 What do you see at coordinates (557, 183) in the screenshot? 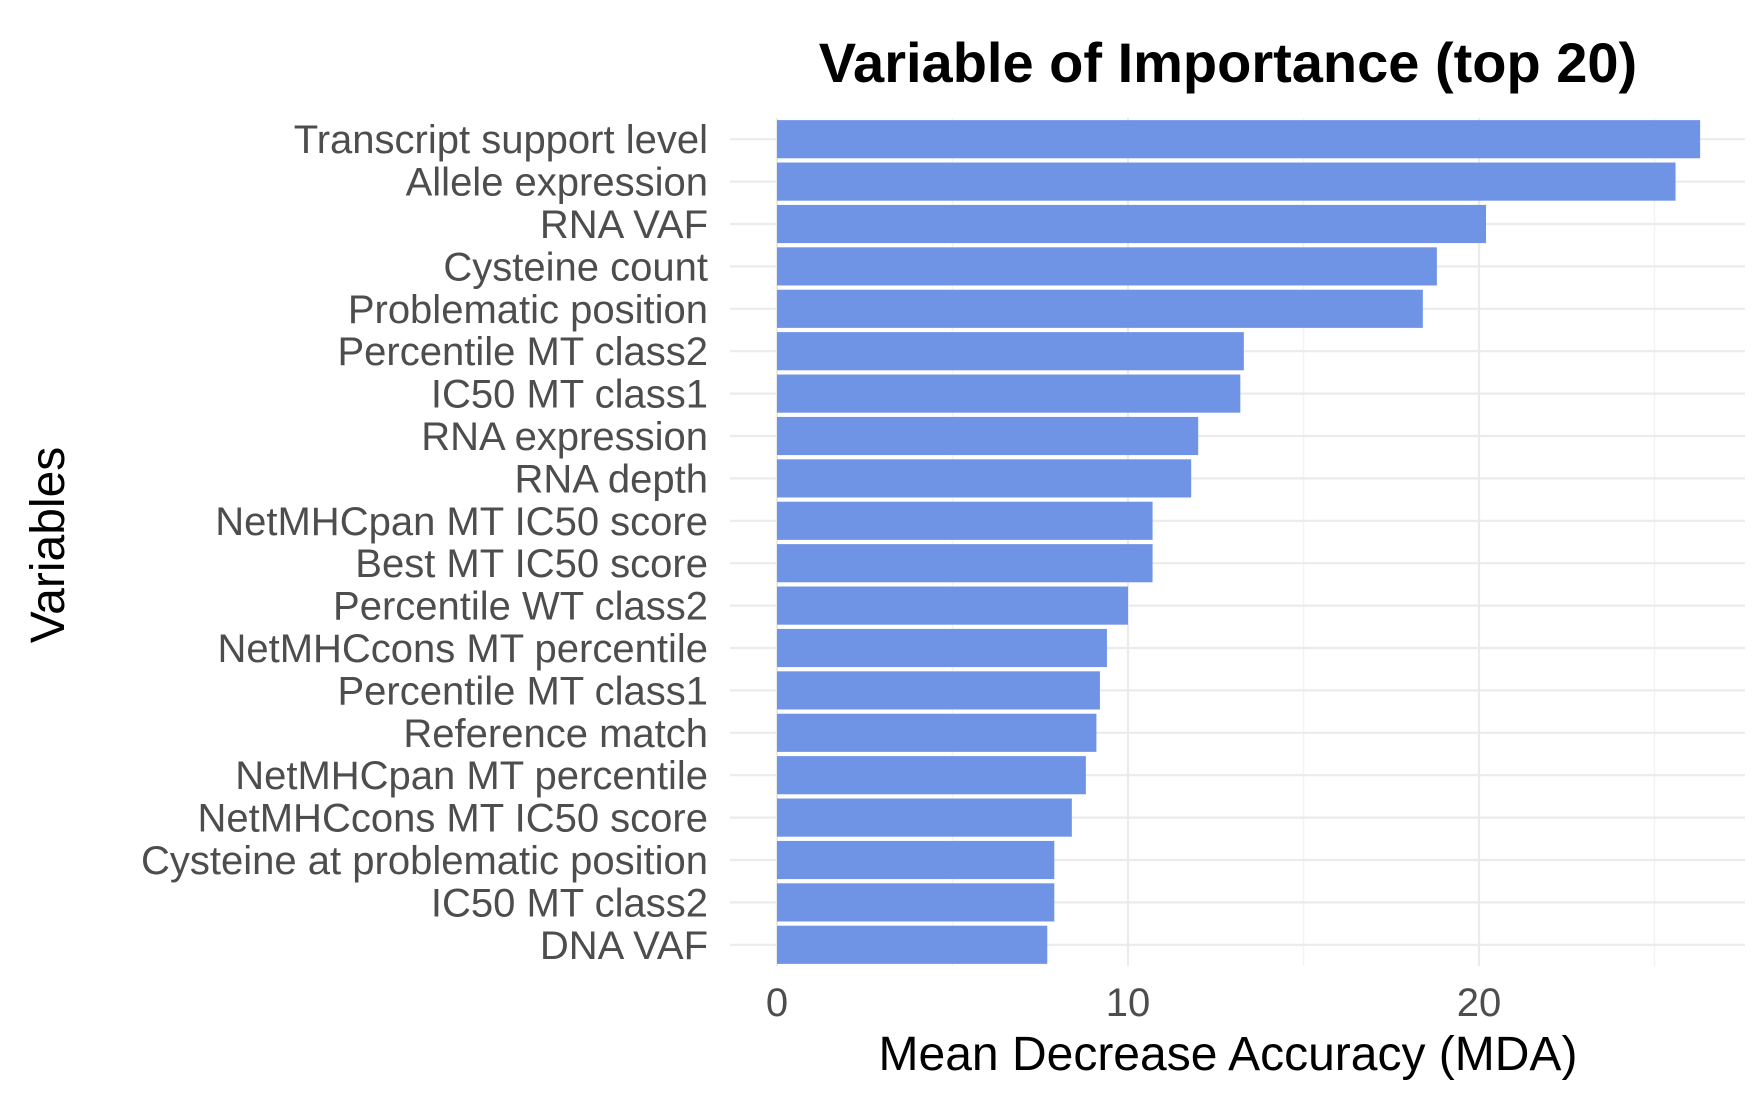
I see `y-tick-label: Allele expression` at bounding box center [557, 183].